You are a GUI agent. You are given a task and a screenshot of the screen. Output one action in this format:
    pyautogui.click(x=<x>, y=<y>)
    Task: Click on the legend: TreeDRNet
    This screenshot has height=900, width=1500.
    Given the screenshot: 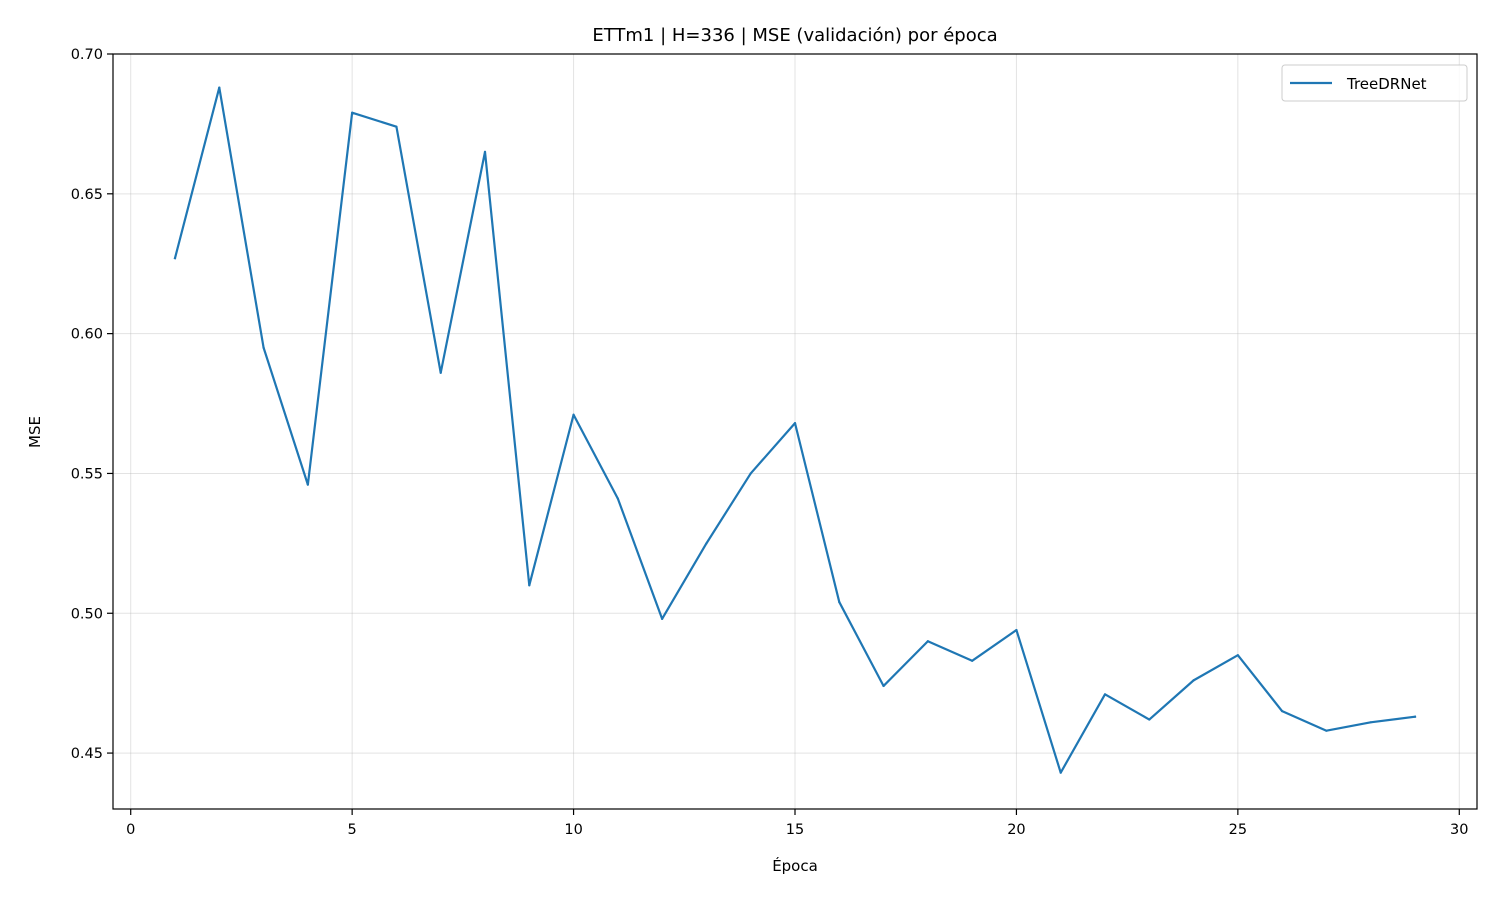 What is the action you would take?
    pyautogui.click(x=1374, y=83)
    